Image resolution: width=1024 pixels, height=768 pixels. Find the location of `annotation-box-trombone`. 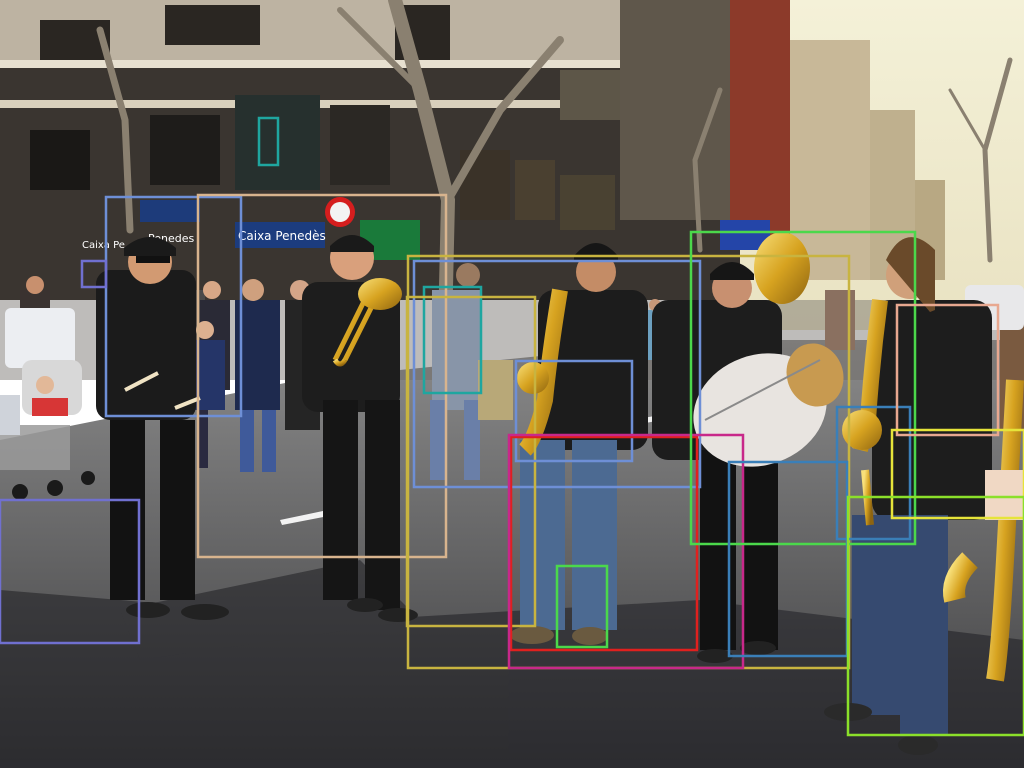

annotation-box-trombone is located at coordinates (322, 376).